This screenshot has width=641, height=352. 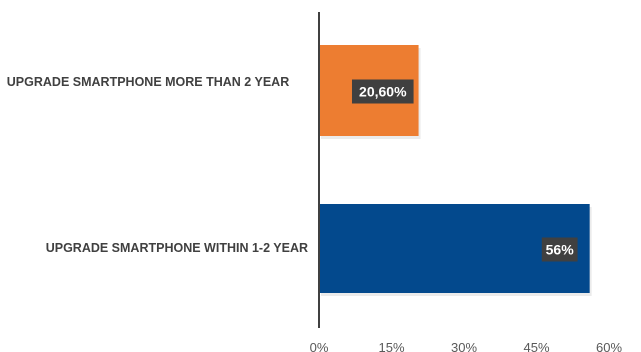 I want to click on x-tick-label: 30%, so click(x=464, y=346).